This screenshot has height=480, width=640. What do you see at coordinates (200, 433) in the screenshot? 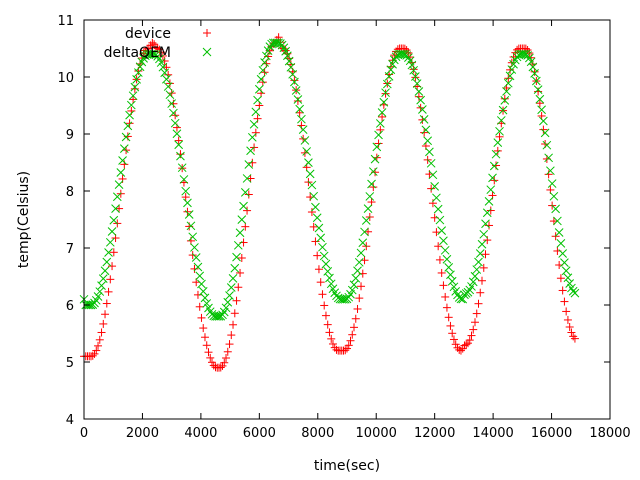
I see `x-tick-label: 4000` at bounding box center [200, 433].